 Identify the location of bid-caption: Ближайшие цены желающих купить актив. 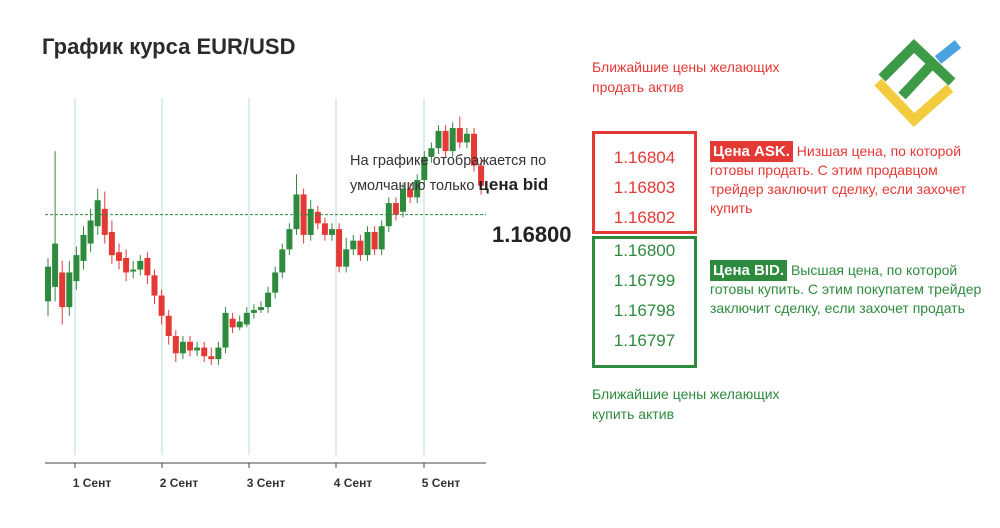
(686, 404).